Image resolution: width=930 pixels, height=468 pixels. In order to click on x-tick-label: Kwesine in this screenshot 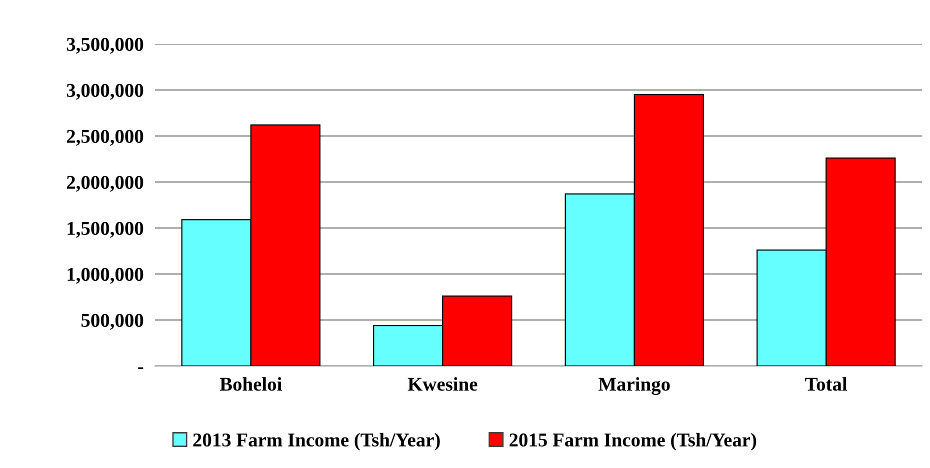, I will do `click(443, 384)`.